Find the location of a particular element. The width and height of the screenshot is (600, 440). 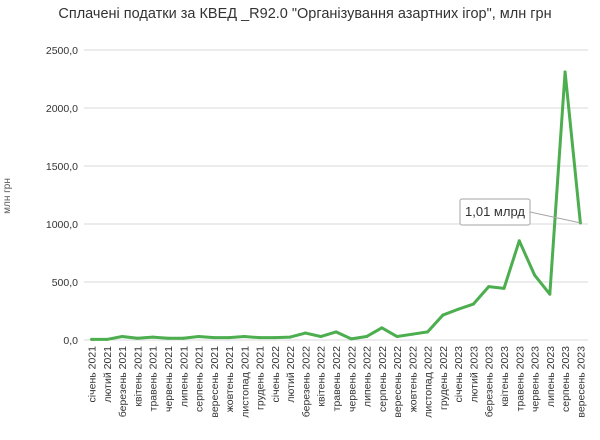

x-tick-label: листопад 2021 is located at coordinates (245, 382).